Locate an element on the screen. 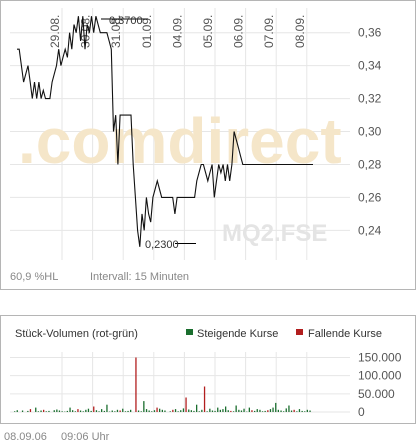  interval-label: Intervall: 15 Minuten is located at coordinates (139, 277).